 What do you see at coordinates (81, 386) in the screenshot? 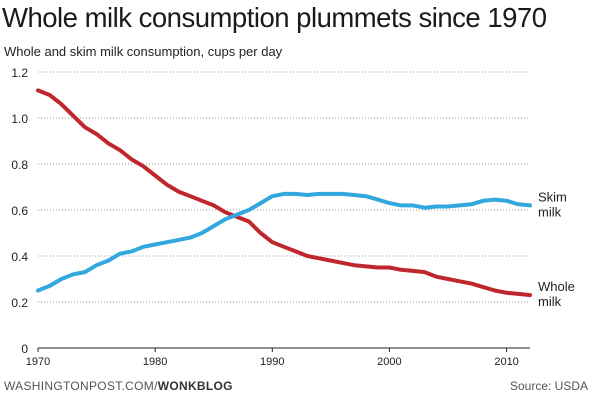
I see `credit-site: WASHINGTONPOST.COM/` at bounding box center [81, 386].